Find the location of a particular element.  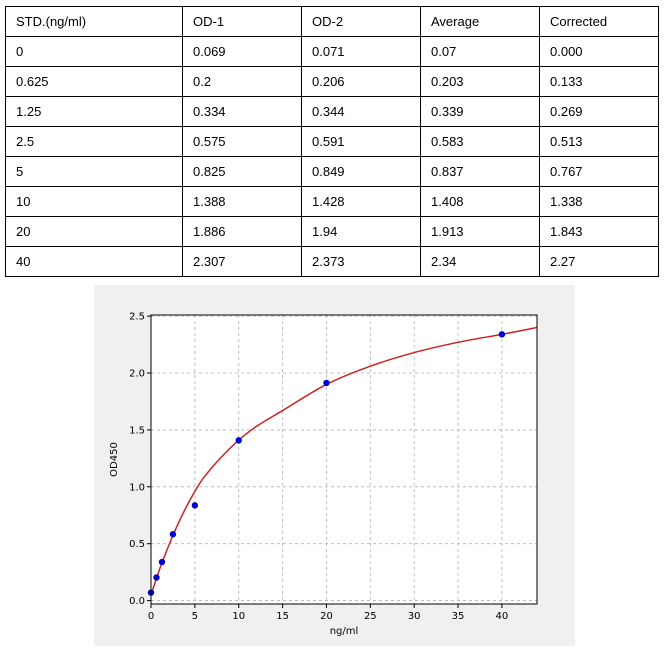

y-tick-label: 2.5 is located at coordinates (137, 317).